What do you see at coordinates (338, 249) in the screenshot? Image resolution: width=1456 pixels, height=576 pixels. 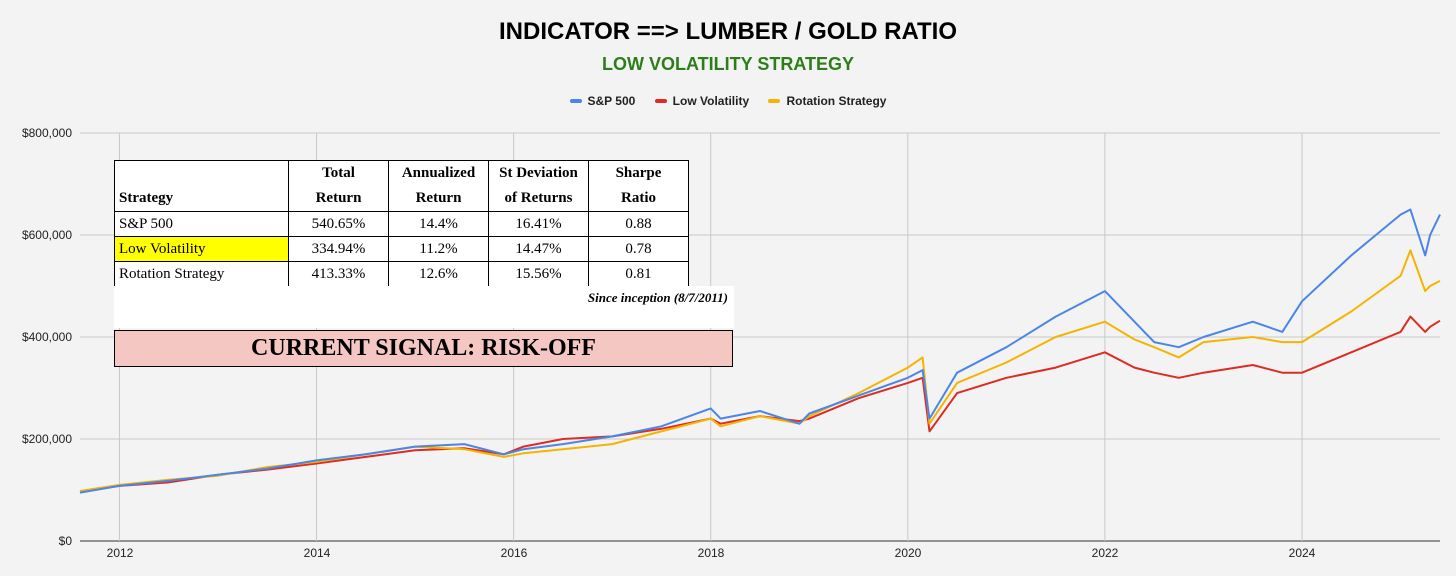 I see `cell-total-return: 334.94%` at bounding box center [338, 249].